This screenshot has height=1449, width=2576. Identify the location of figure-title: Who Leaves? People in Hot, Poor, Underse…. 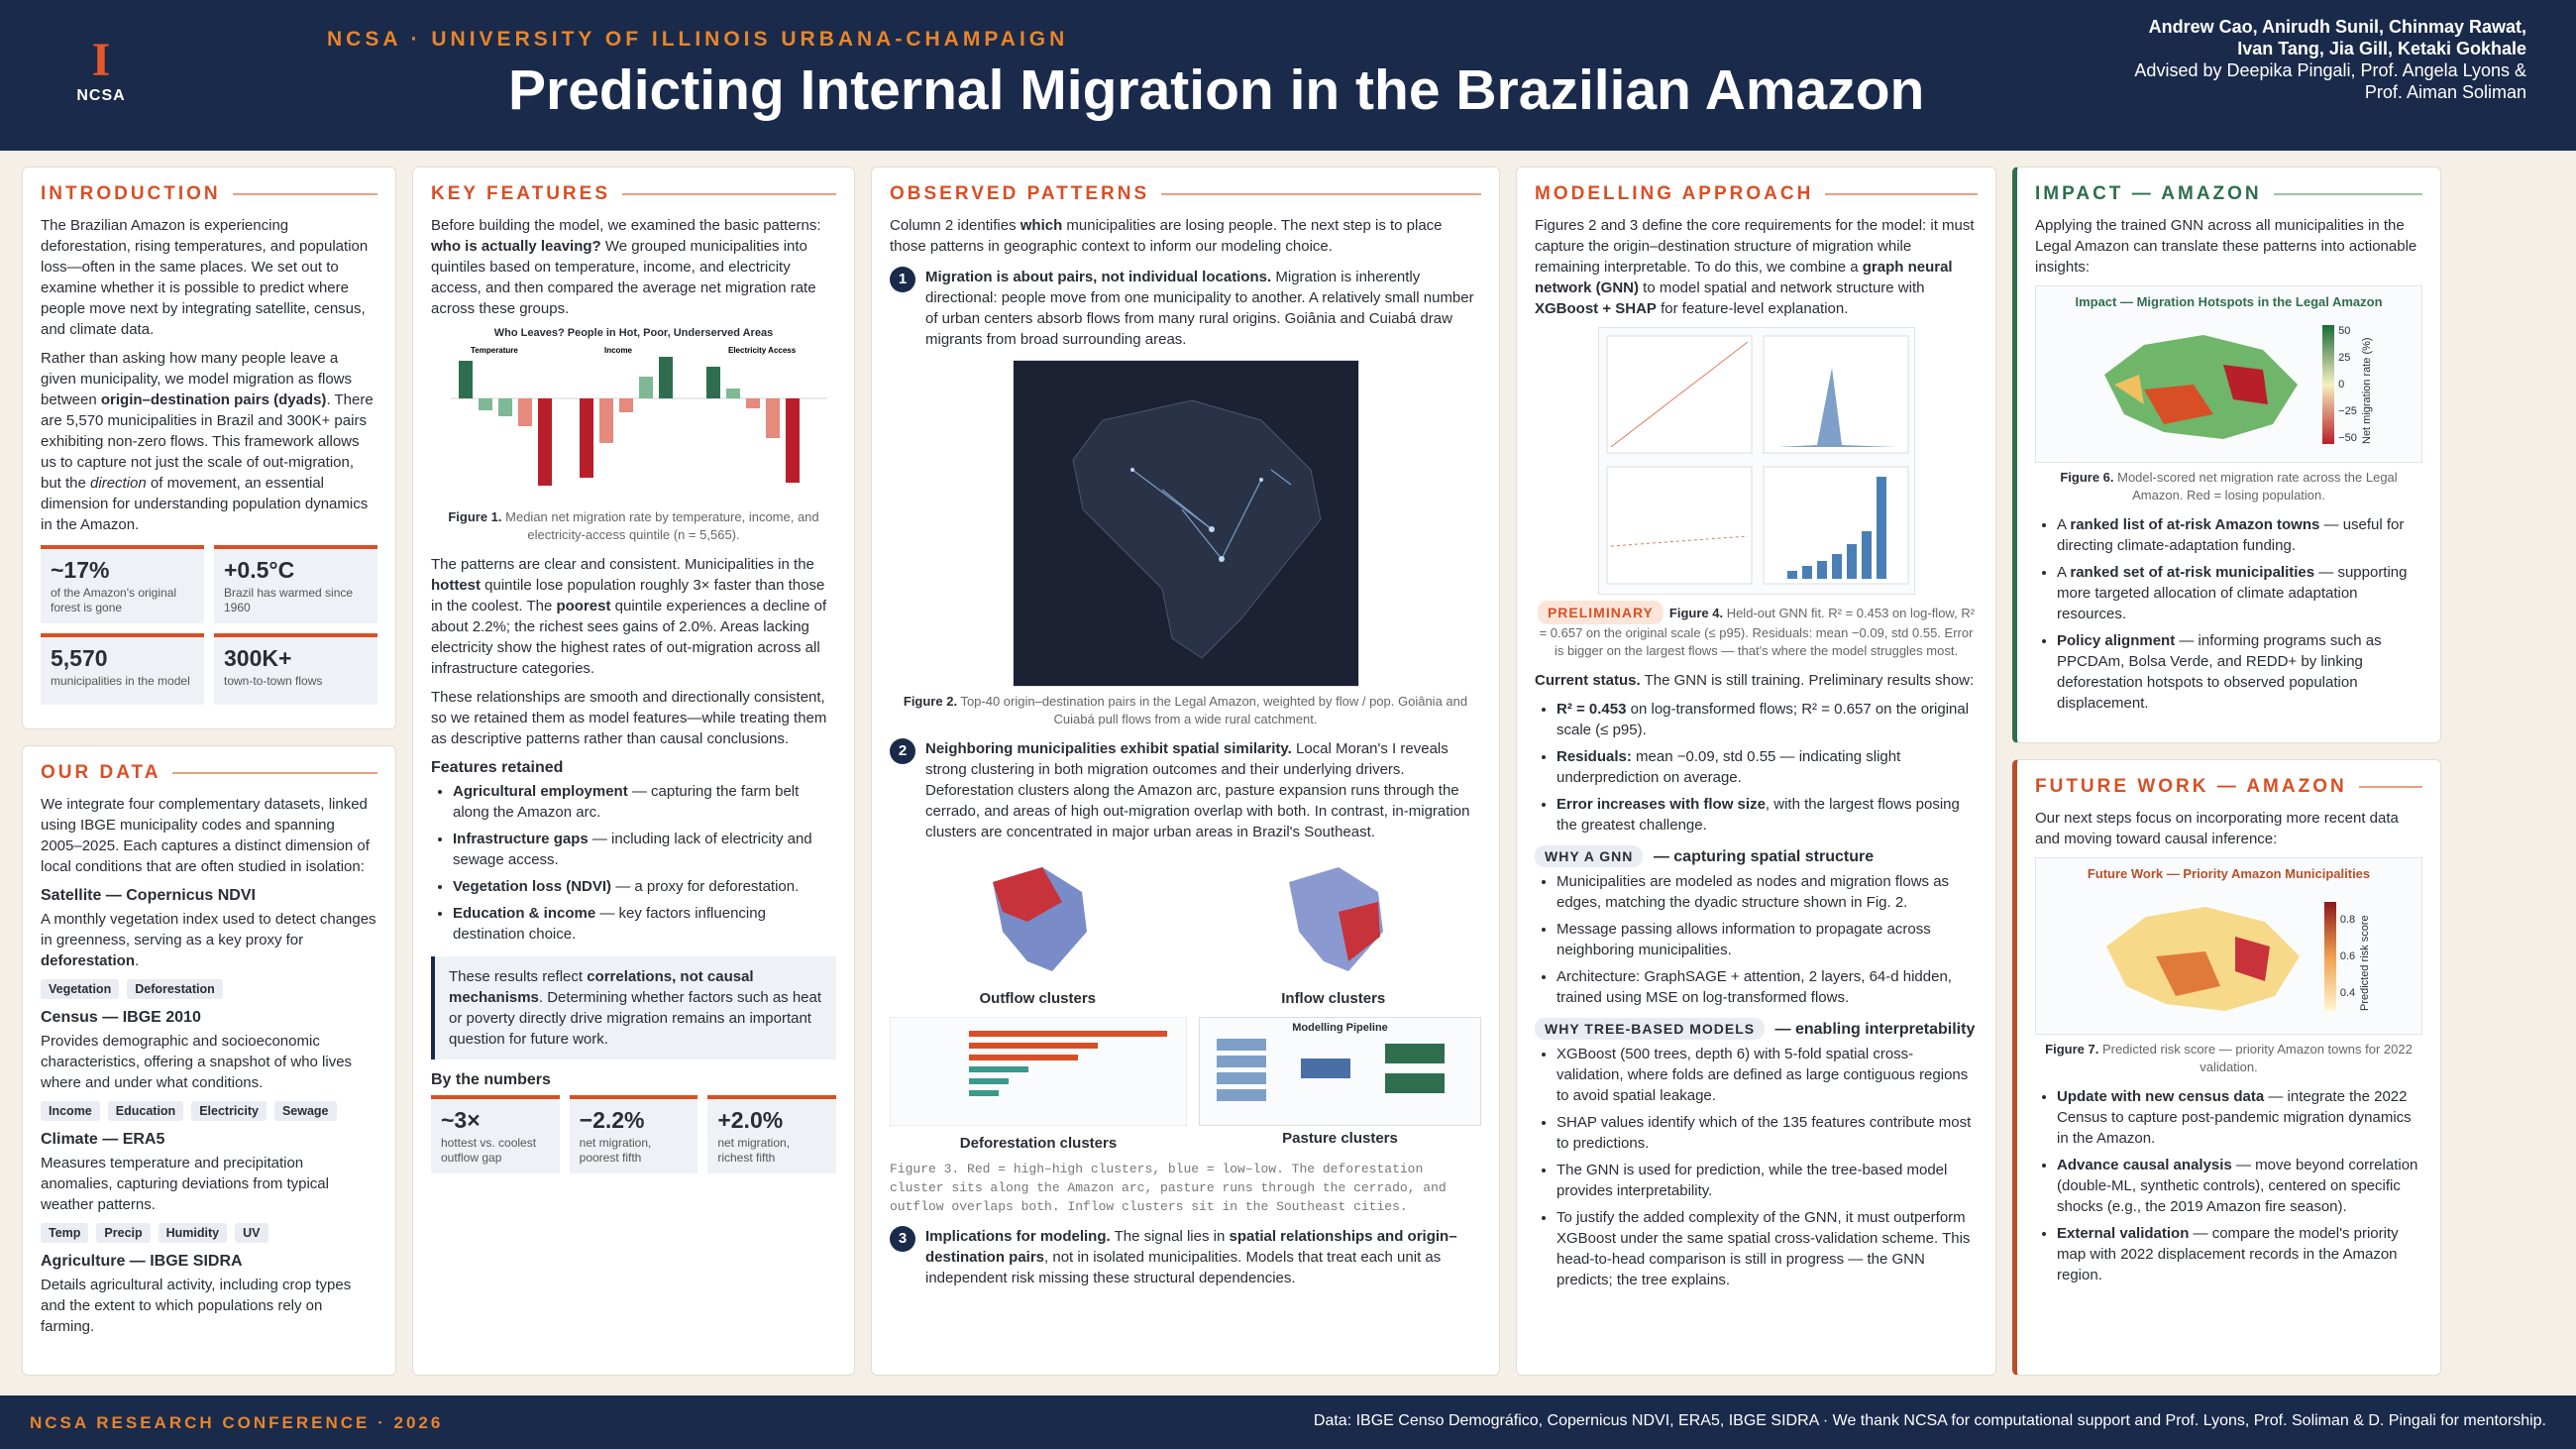
(633, 333).